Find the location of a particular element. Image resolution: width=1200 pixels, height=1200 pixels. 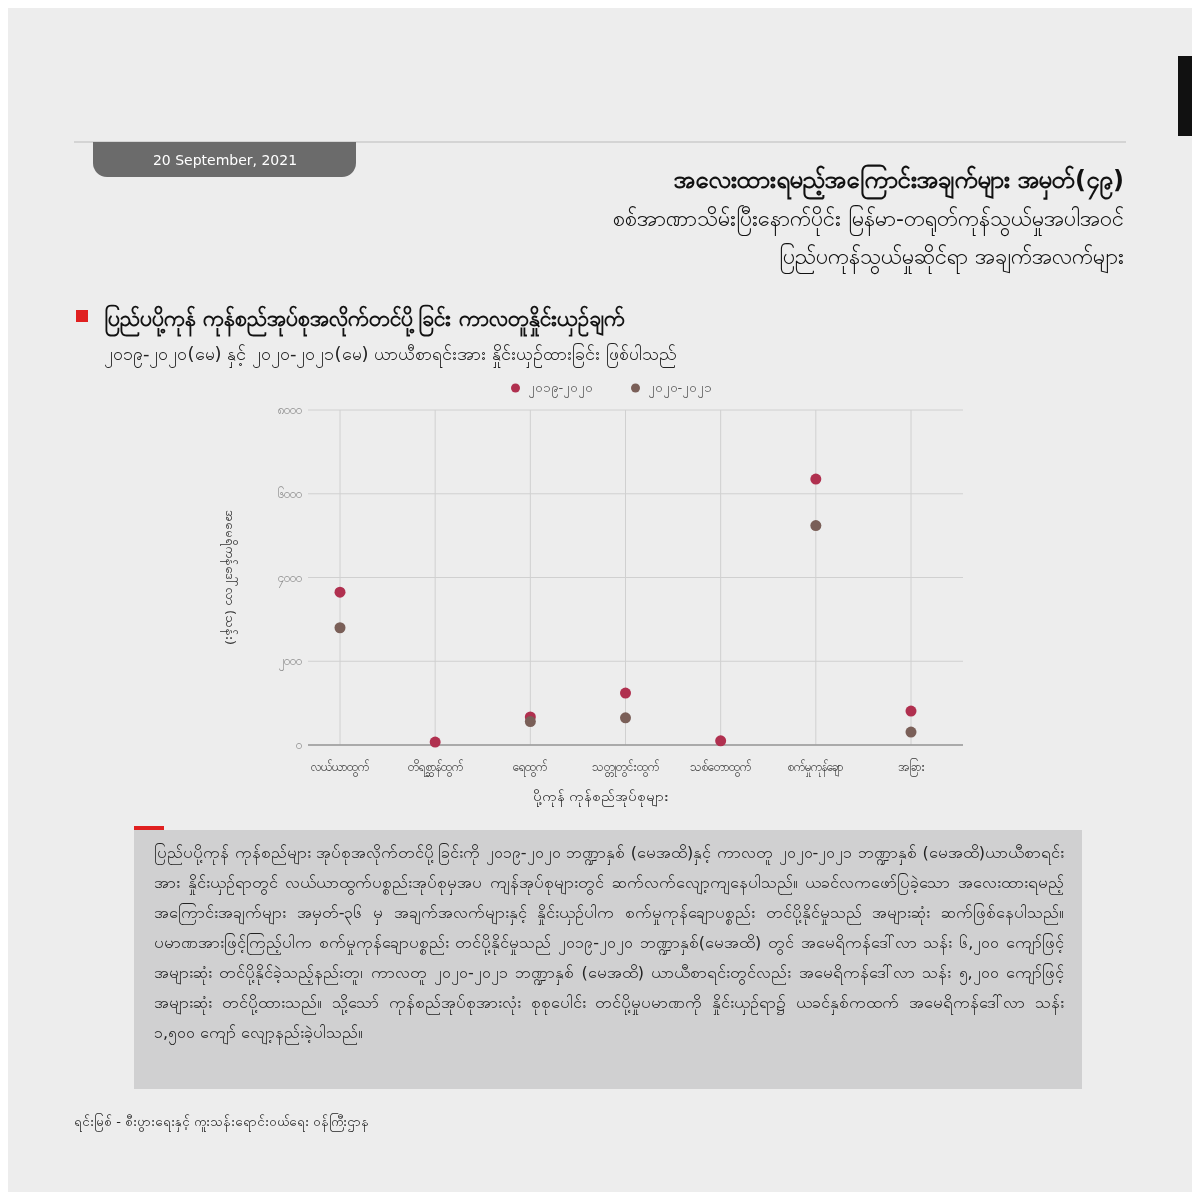

legend-label: ၂၀၁၉-၂၀၂၀ is located at coordinates (560, 389).